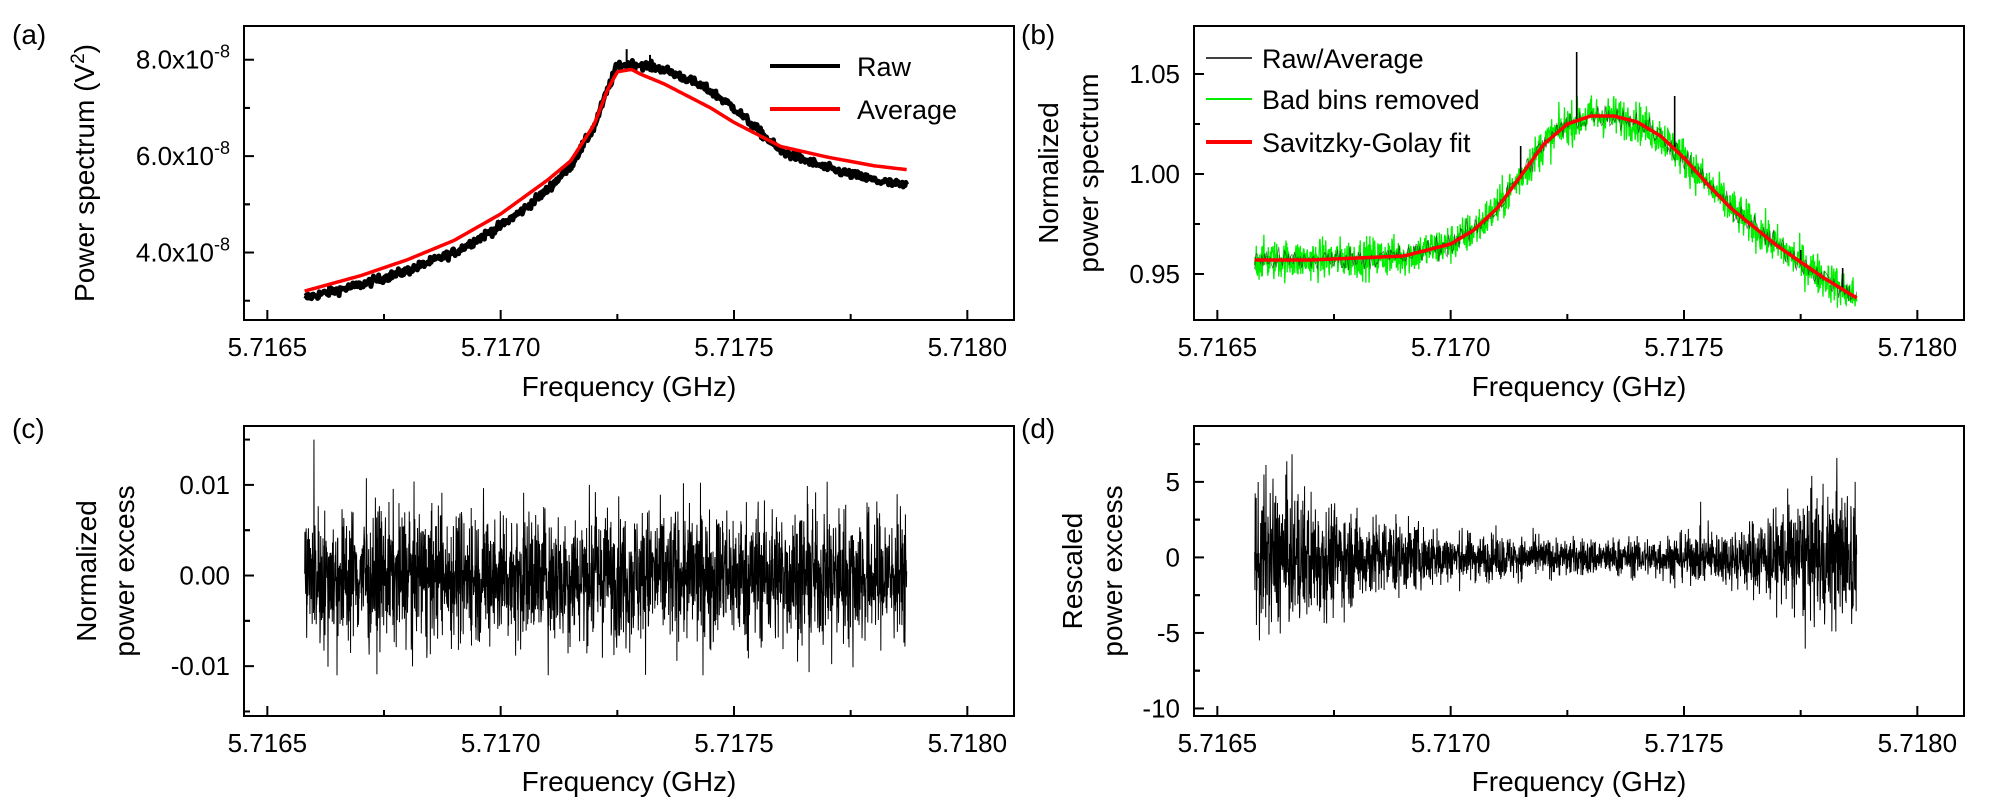 Image resolution: width=2008 pixels, height=805 pixels. Describe the element at coordinates (1038, 428) in the screenshot. I see `panel-d-letter: (d)` at that location.